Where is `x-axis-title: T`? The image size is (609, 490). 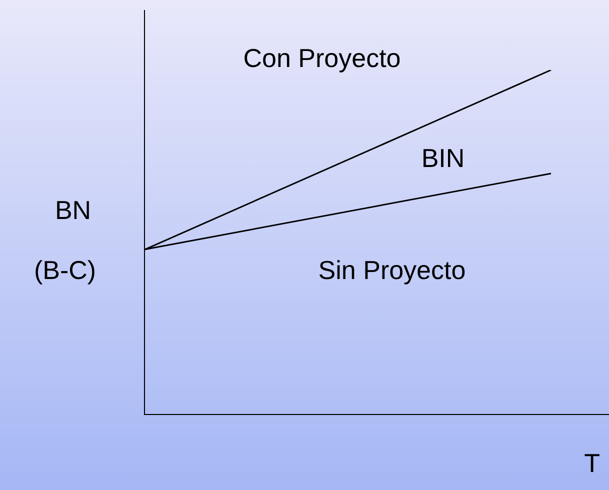
x-axis-title: T is located at coordinates (592, 463).